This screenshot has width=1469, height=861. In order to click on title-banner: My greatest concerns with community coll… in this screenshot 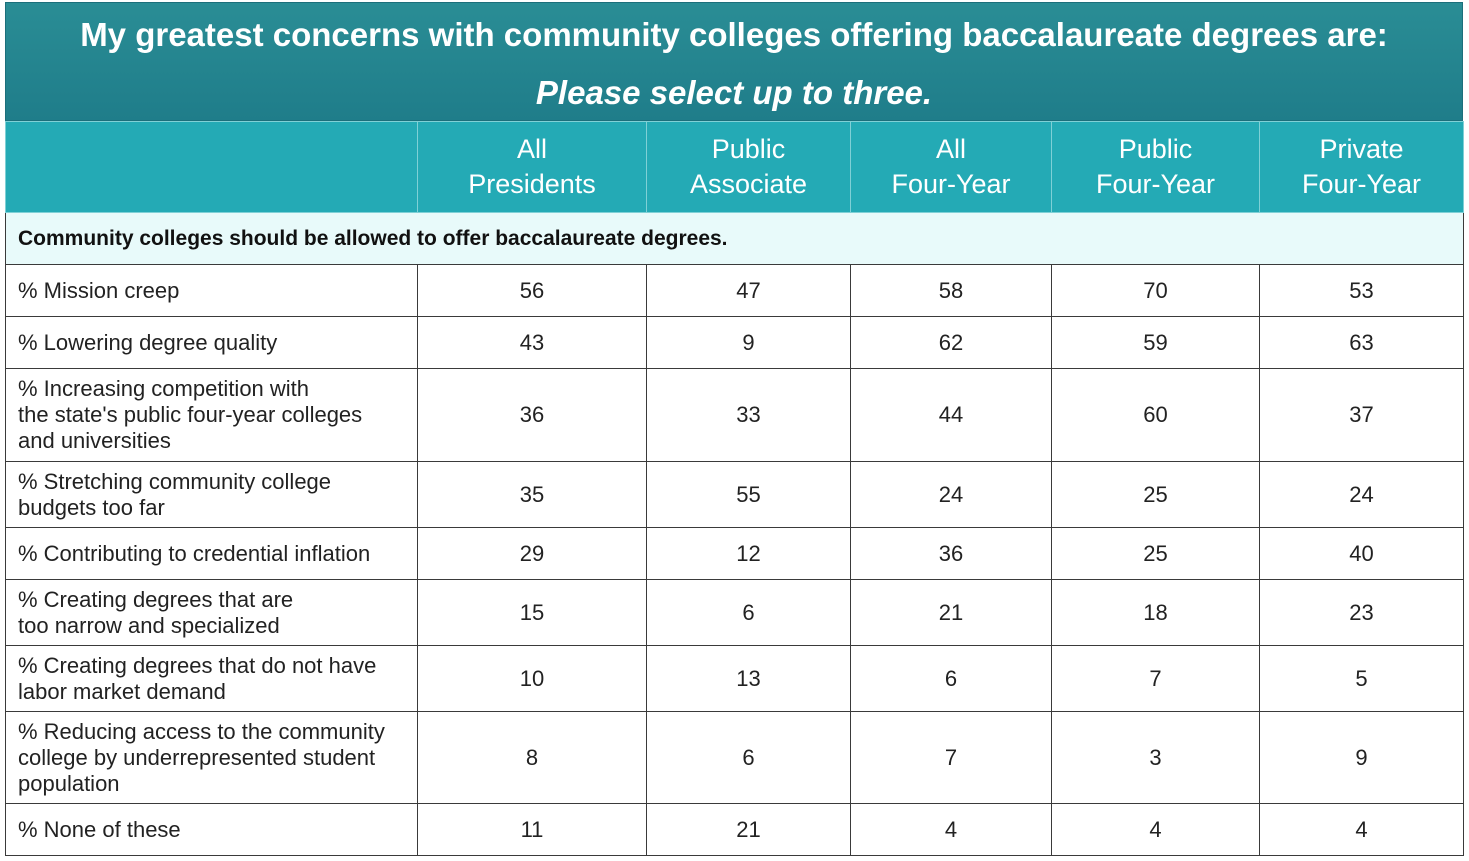, I will do `click(734, 61)`.